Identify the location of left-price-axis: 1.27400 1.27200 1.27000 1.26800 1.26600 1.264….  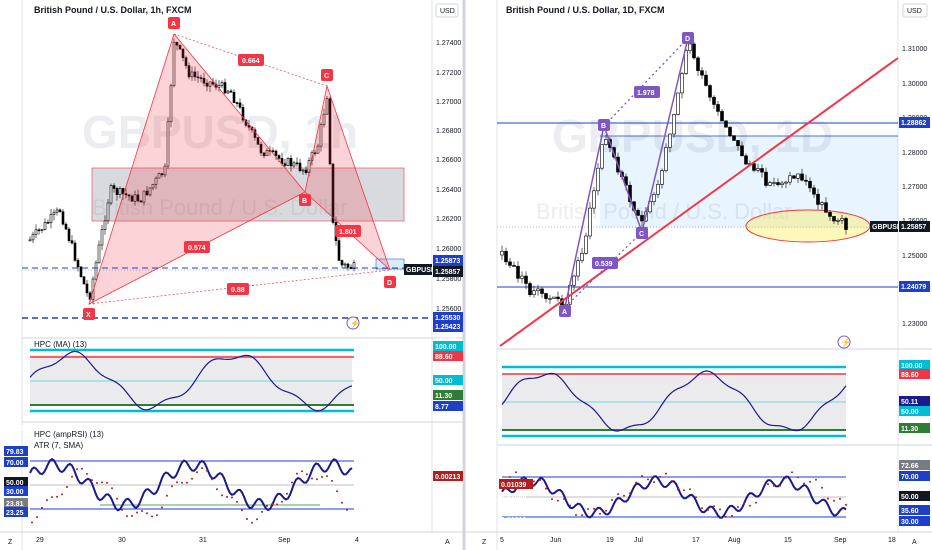
(448, 176).